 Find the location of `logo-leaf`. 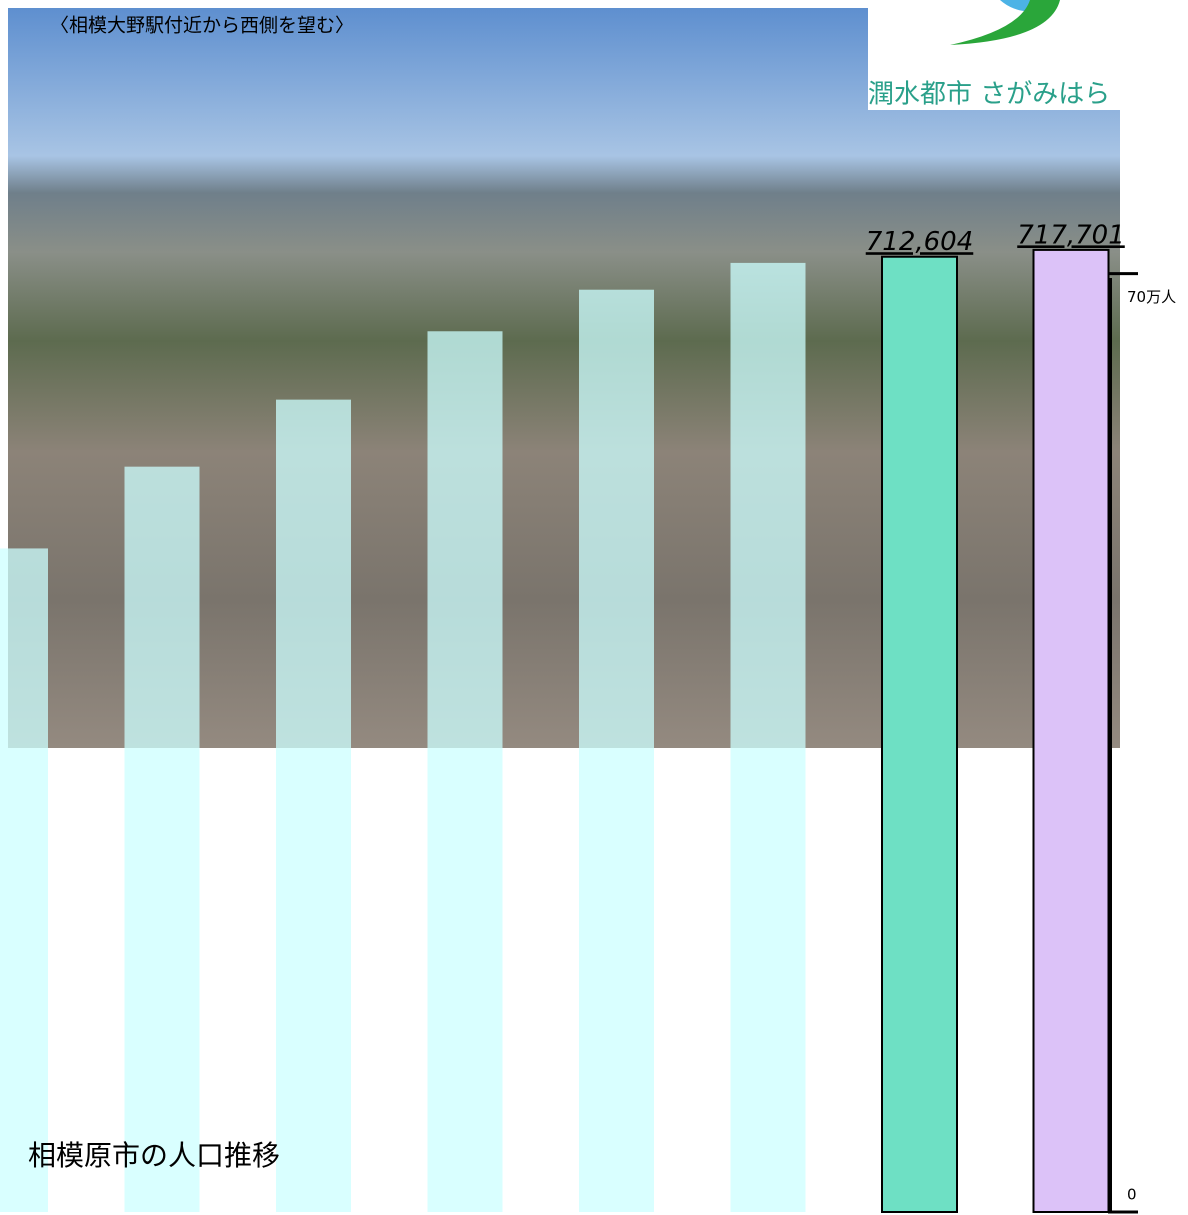

logo-leaf is located at coordinates (1005, 22).